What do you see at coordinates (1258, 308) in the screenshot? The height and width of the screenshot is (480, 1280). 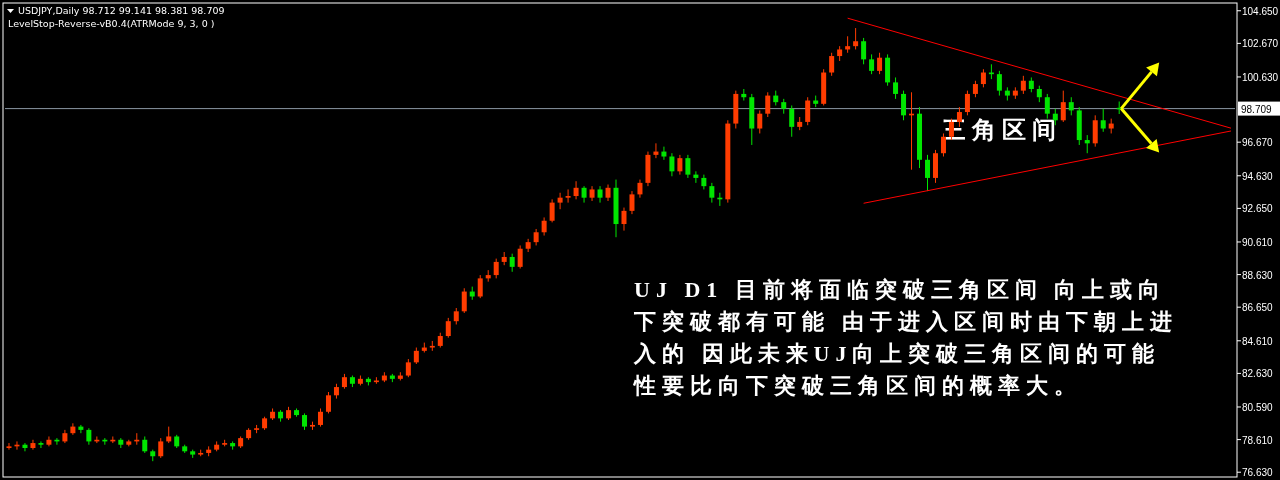 I see `y-tick-label: 86.650` at bounding box center [1258, 308].